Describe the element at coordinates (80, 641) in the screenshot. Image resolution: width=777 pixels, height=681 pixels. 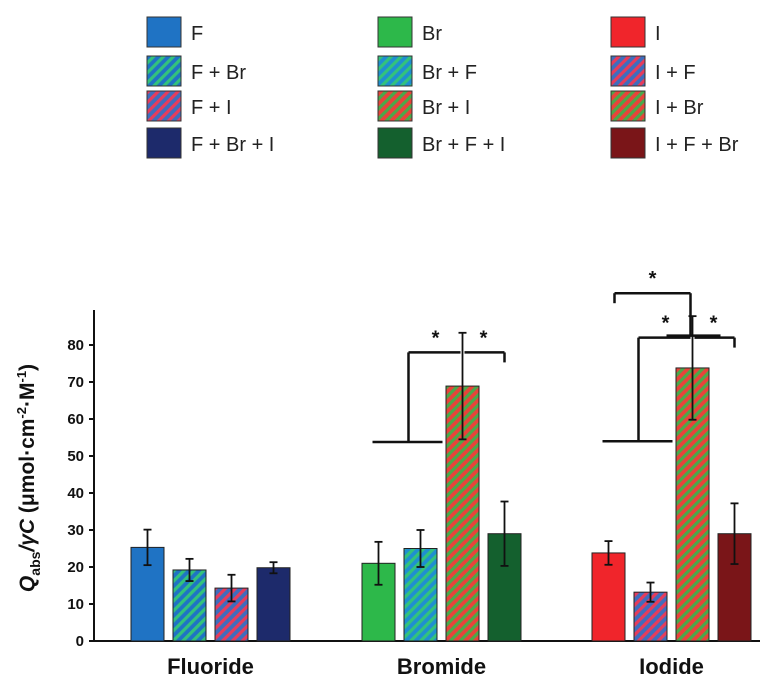
I see `y-tick-label: 0` at that location.